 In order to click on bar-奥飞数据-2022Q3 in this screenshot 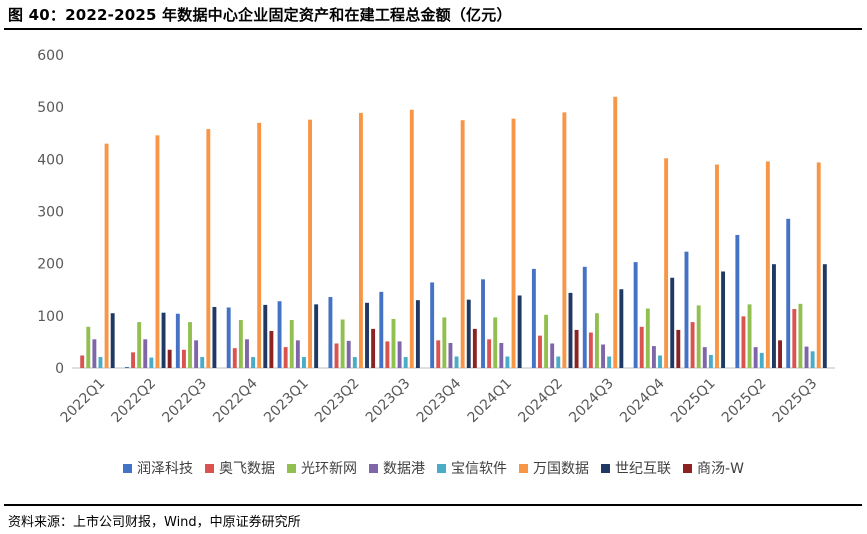, I will do `click(183, 358)`.